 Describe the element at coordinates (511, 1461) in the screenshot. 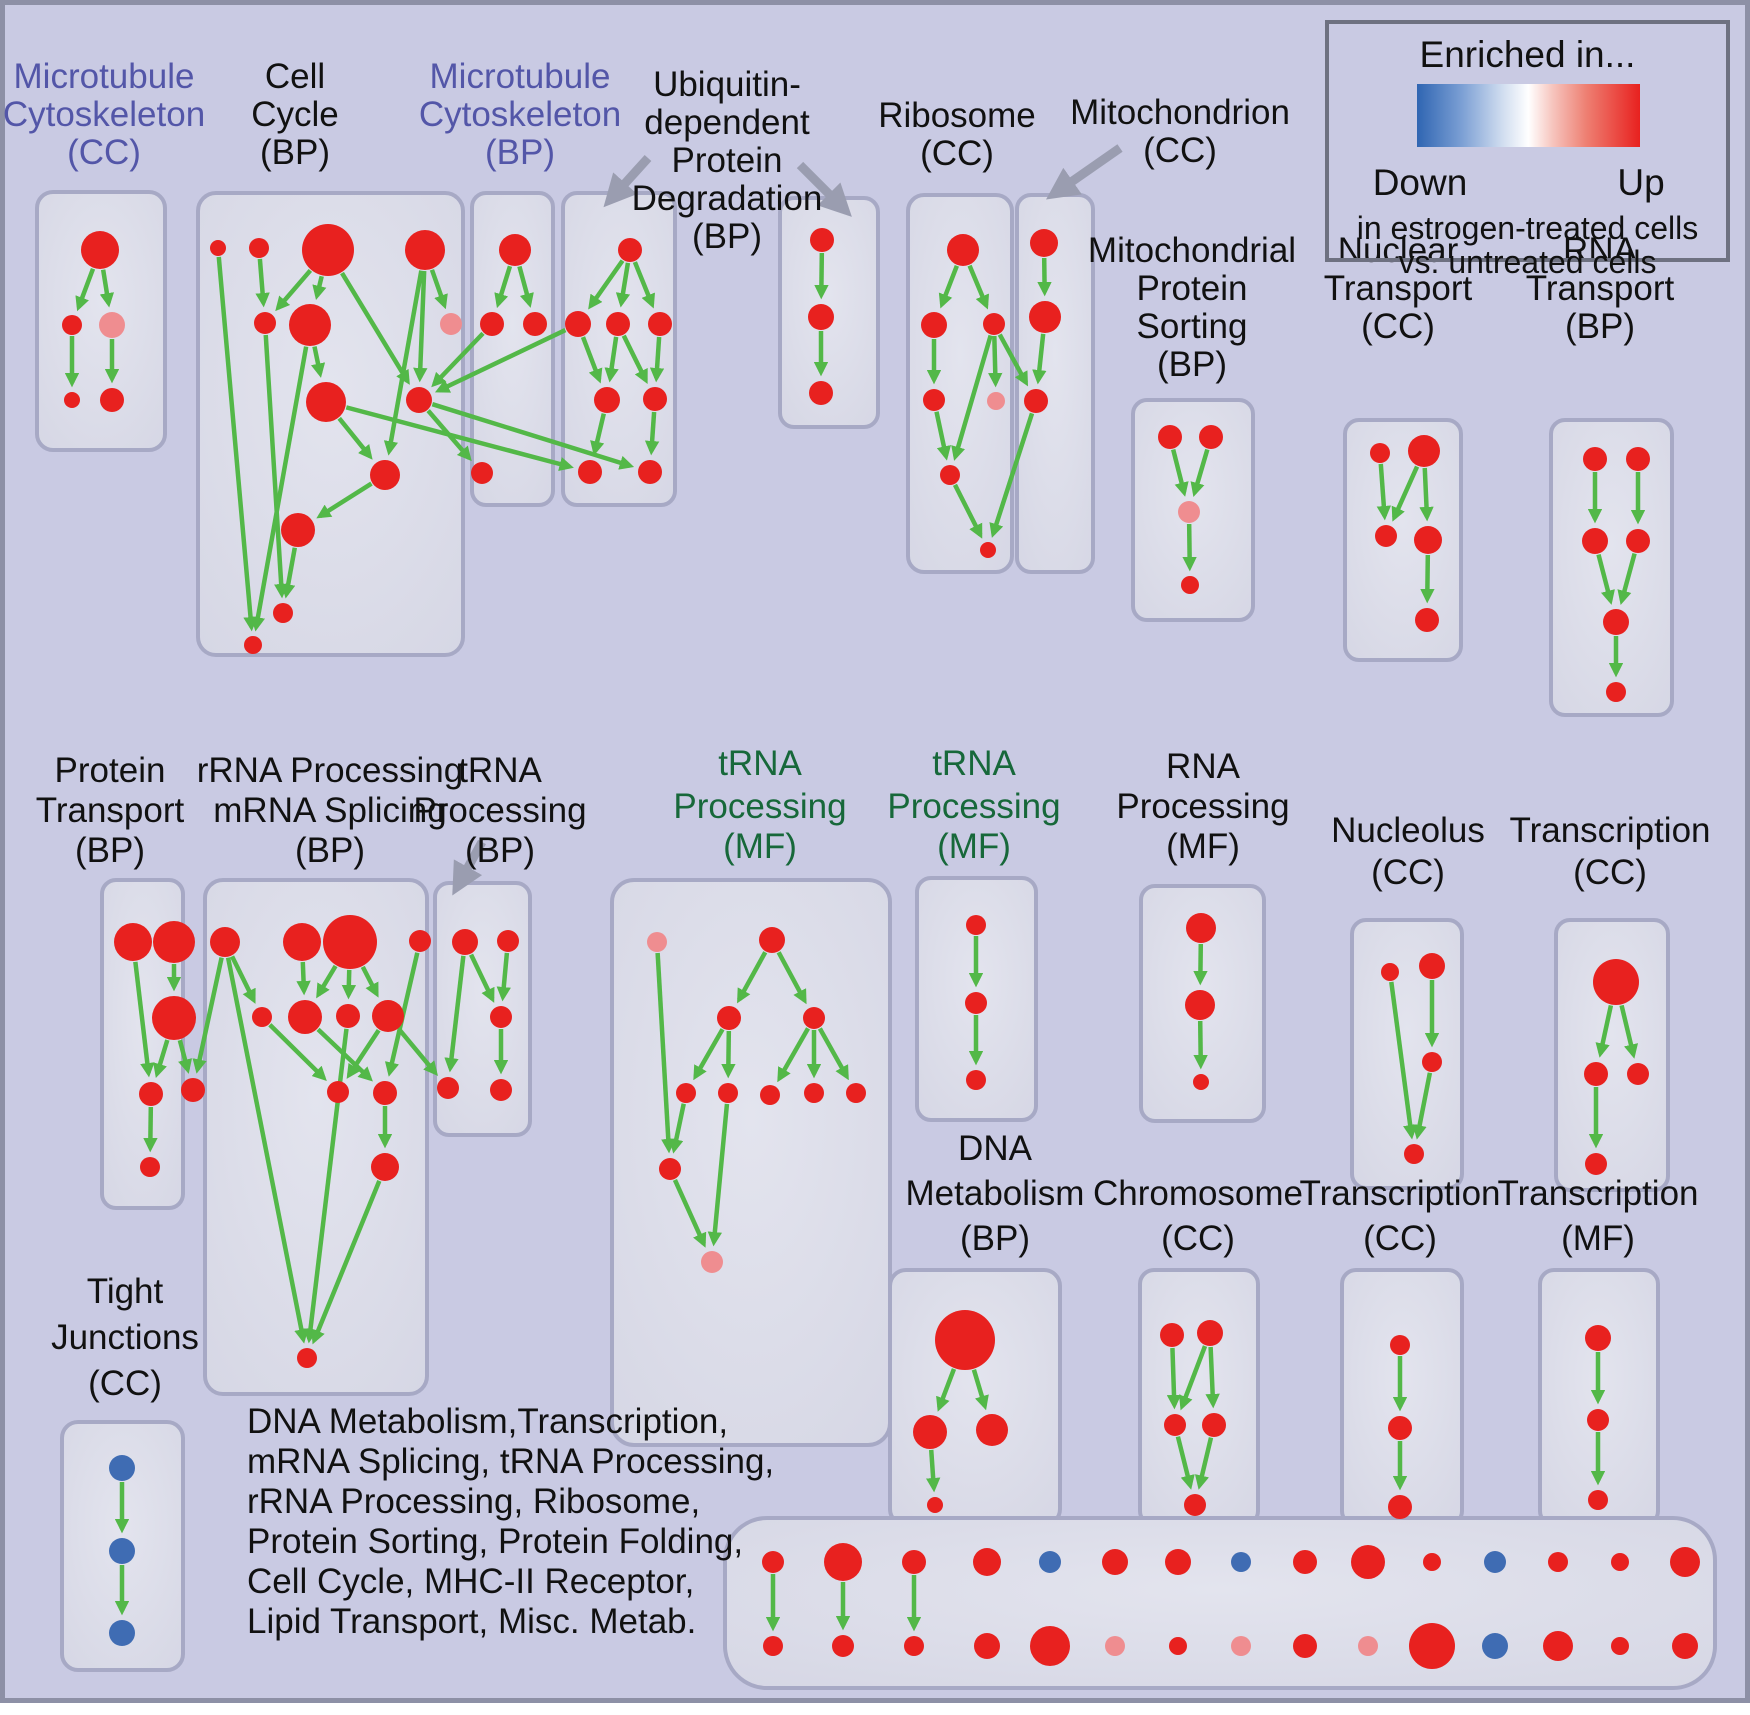

I see `annotation-line: mRNA Splicing, tRNA Processing,` at that location.